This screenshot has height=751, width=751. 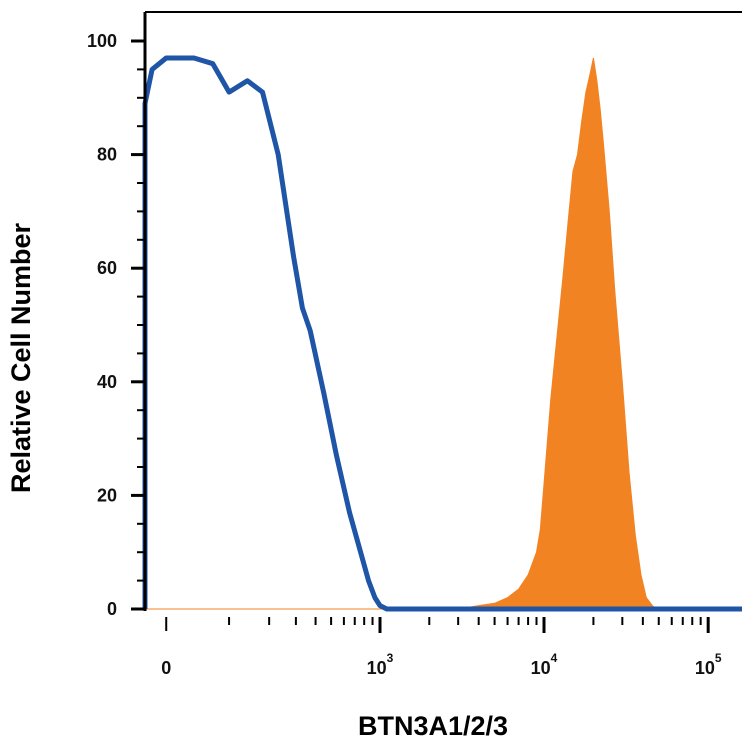 What do you see at coordinates (116, 325) in the screenshot?
I see `y-axis-ticks: 0 20 40 60 80 100` at bounding box center [116, 325].